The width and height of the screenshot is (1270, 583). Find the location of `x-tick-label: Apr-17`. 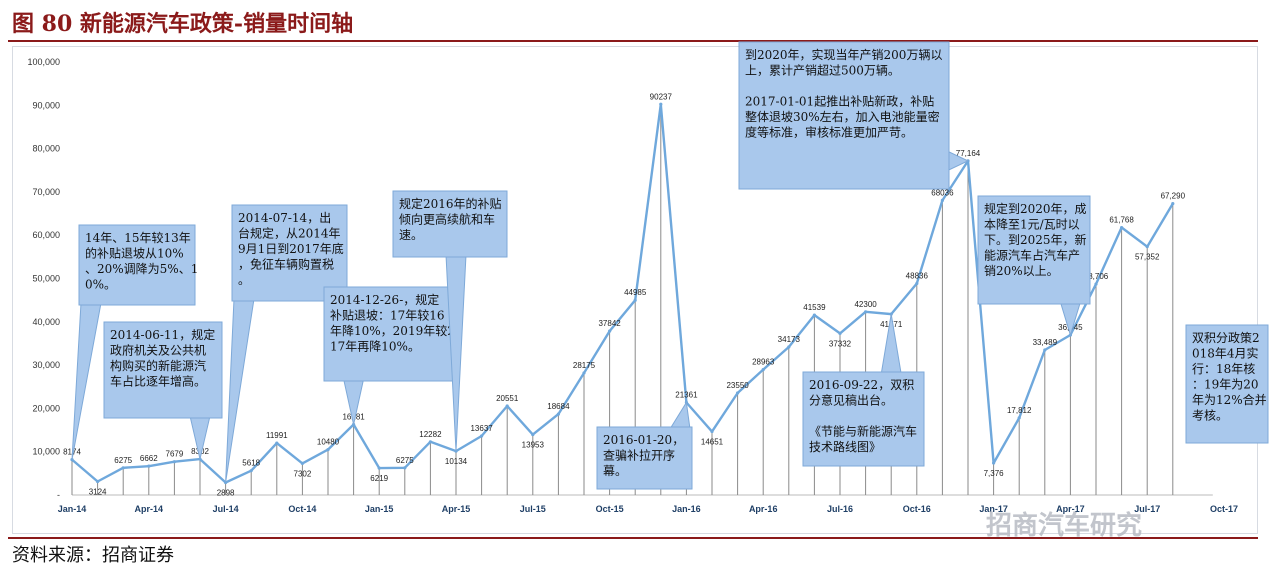

x-tick-label: Apr-17 is located at coordinates (1070, 509).